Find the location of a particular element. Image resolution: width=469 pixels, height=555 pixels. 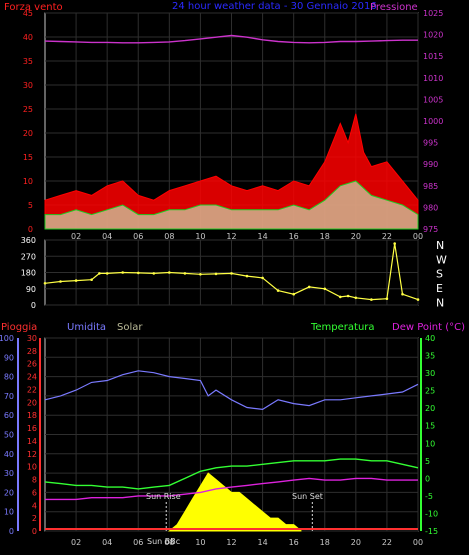

humidity-series is located at coordinates (231, 390).